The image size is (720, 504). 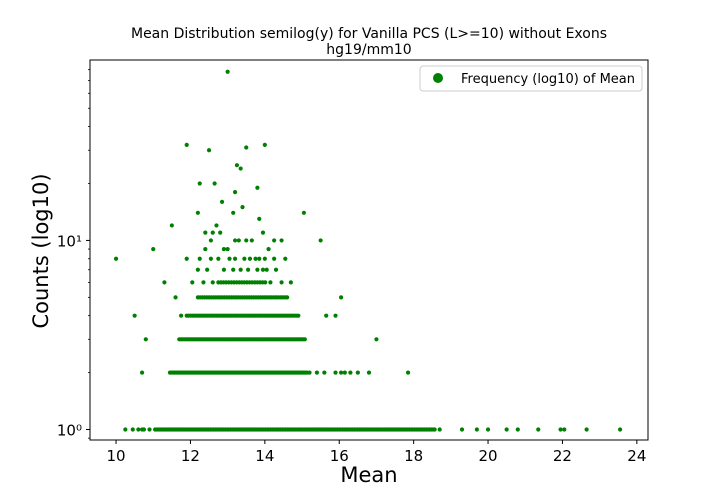 What do you see at coordinates (368, 50) in the screenshot?
I see `chart-subtitle: hg19/mm10` at bounding box center [368, 50].